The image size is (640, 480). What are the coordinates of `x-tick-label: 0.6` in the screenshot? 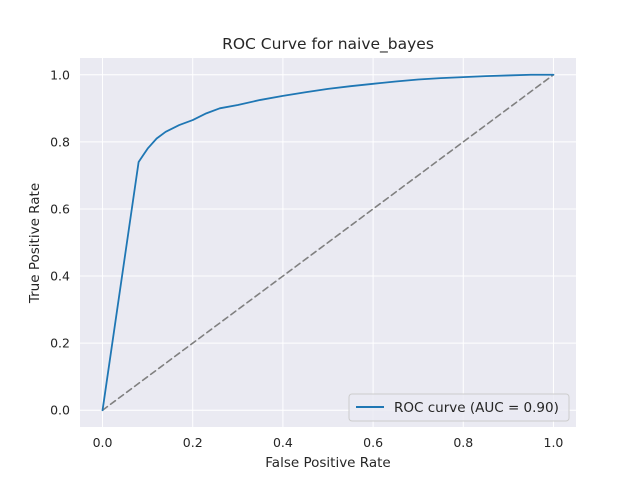 It's located at (373, 442).